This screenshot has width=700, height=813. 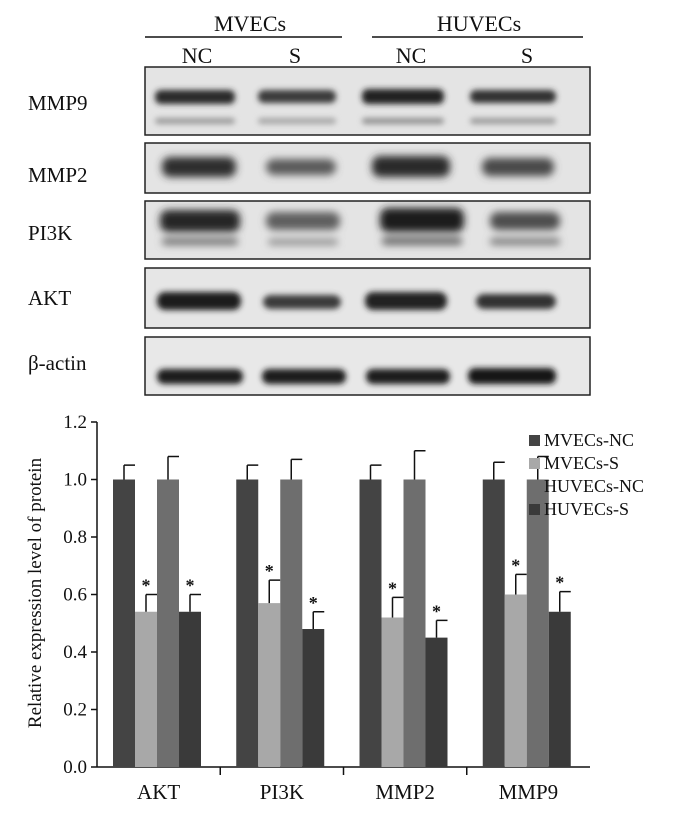 I want to click on y-axis-label: Relative expression level of protein, so click(x=35, y=592).